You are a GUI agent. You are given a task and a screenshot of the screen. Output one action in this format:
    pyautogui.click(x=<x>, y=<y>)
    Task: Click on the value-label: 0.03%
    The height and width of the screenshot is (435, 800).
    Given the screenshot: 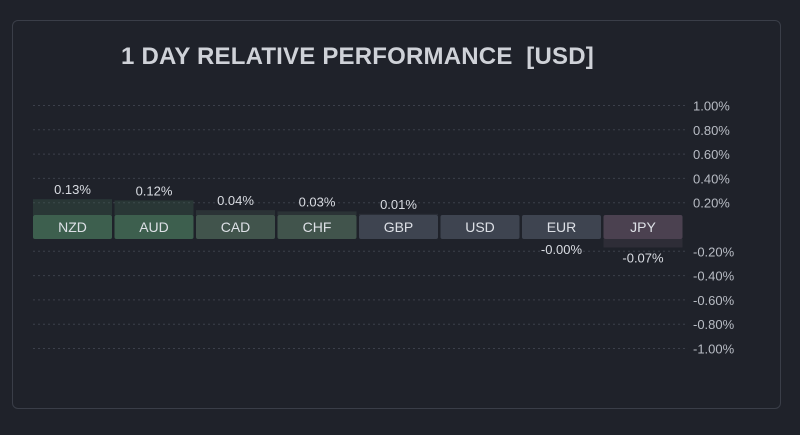 What is the action you would take?
    pyautogui.click(x=317, y=201)
    